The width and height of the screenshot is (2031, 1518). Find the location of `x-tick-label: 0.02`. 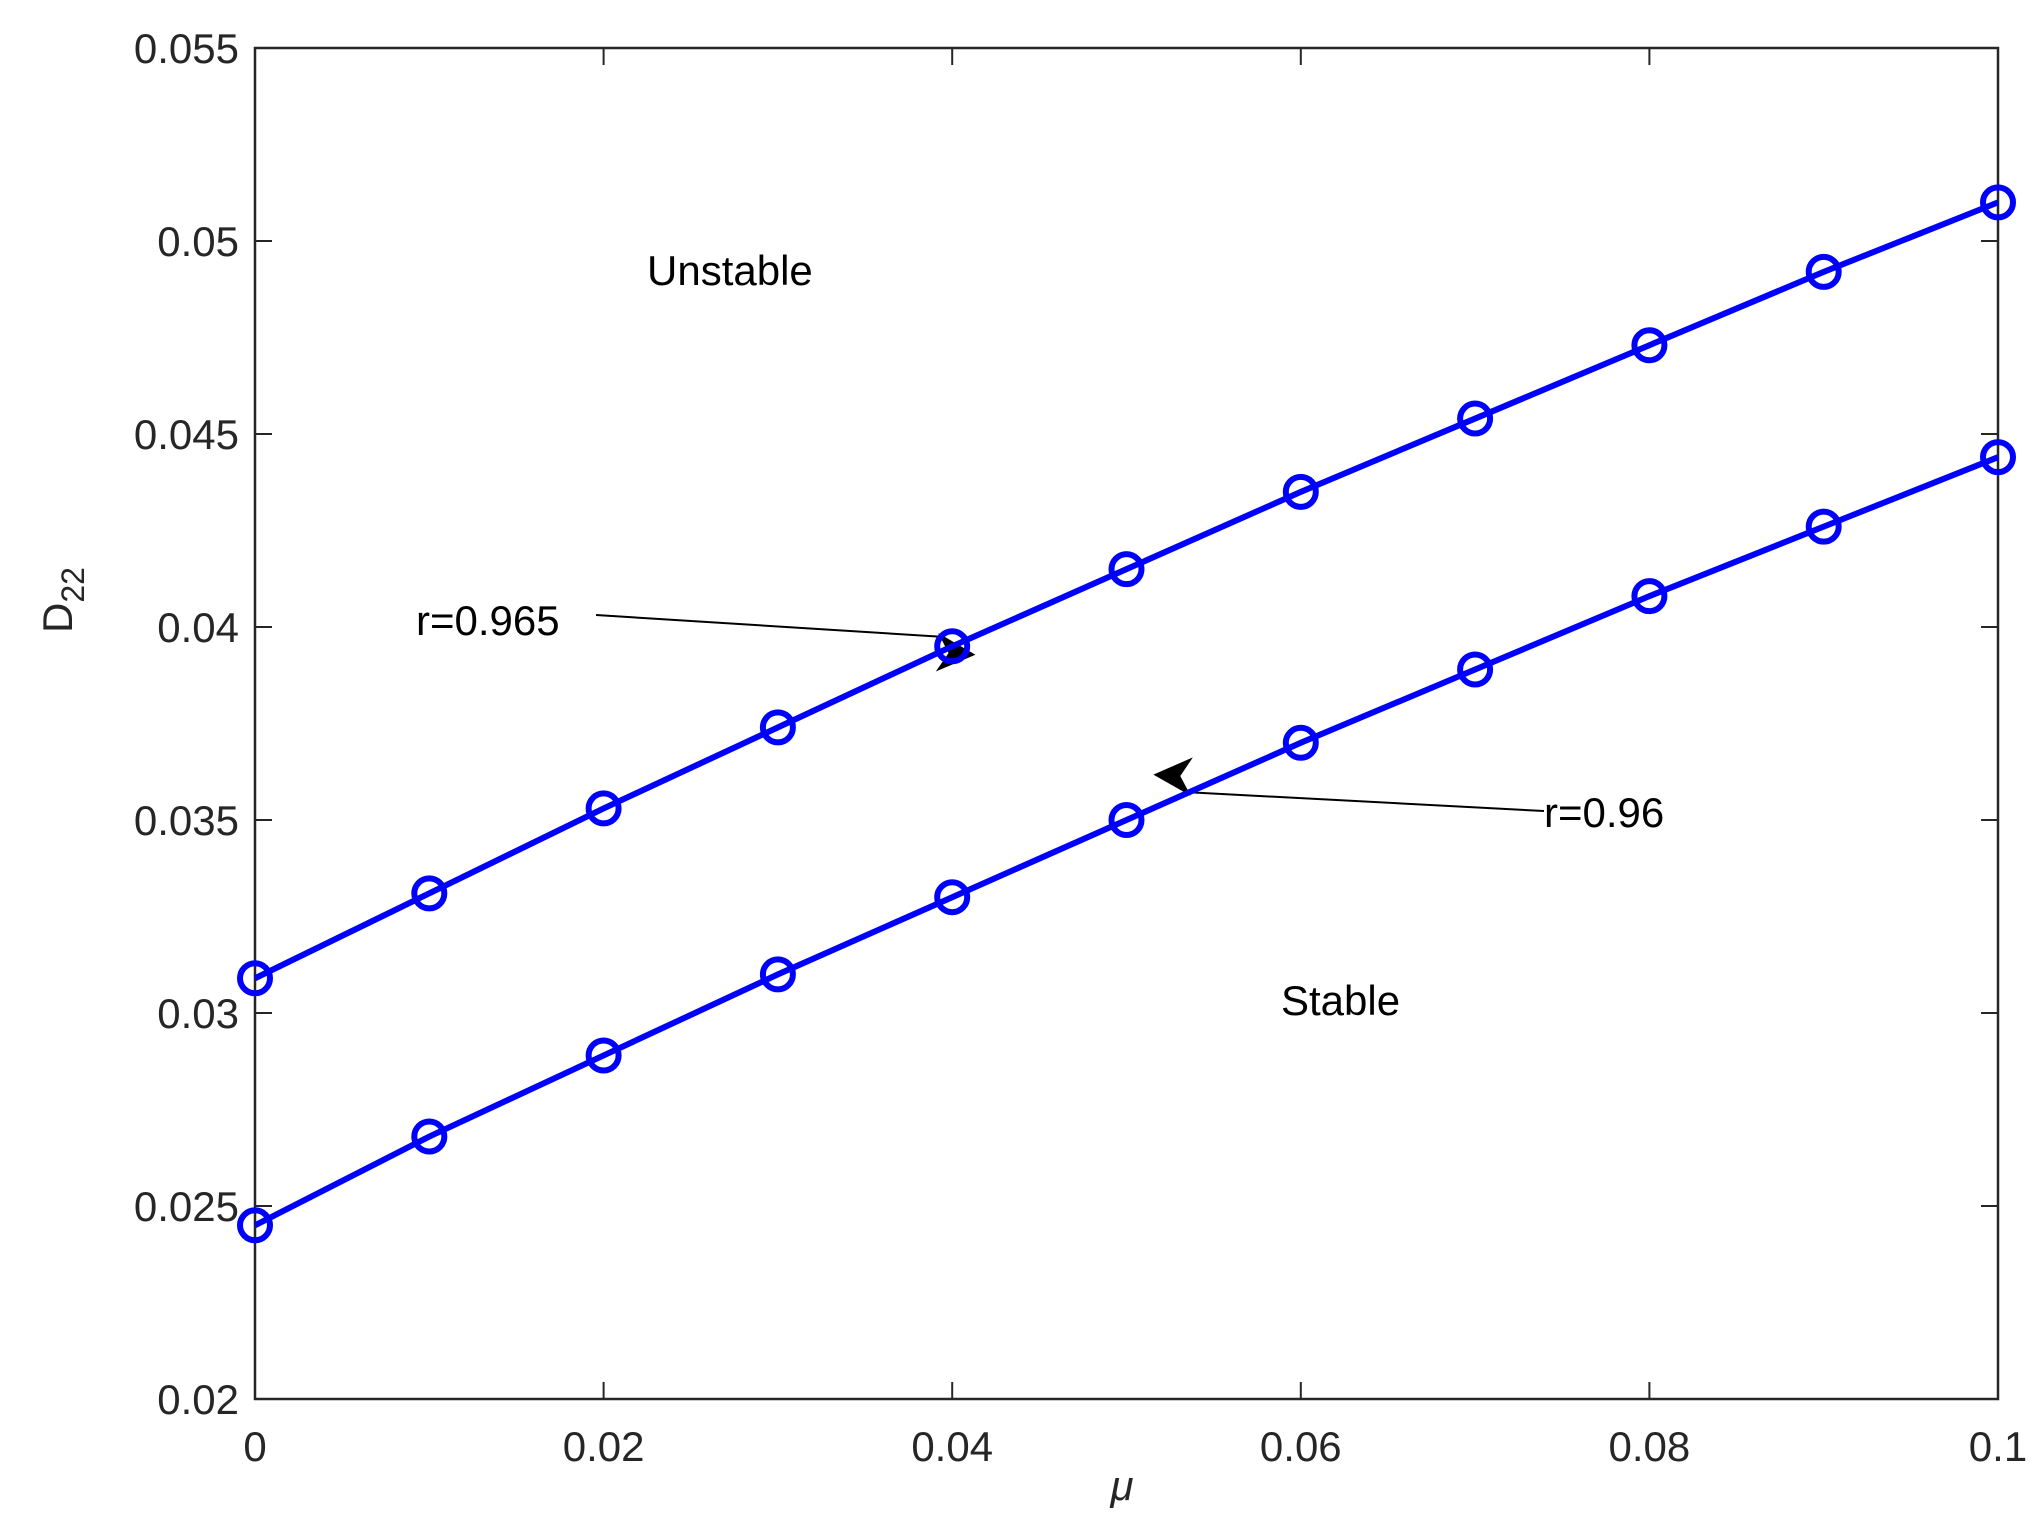

x-tick-label: 0.02 is located at coordinates (604, 1446).